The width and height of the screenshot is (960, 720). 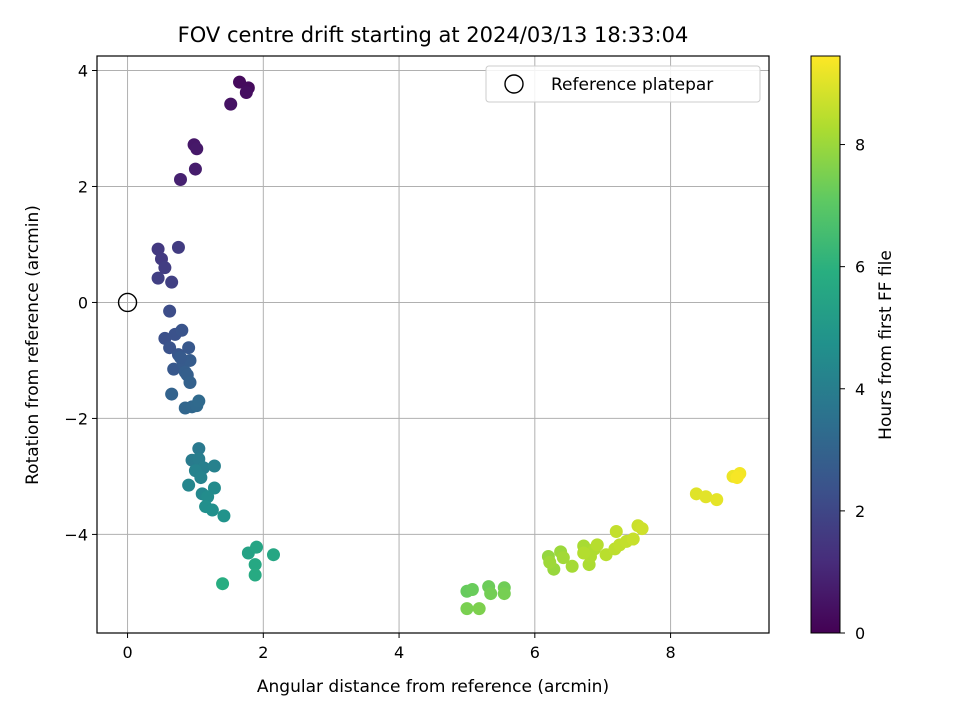 What do you see at coordinates (76, 534) in the screenshot?
I see `y-tick-label: −4` at bounding box center [76, 534].